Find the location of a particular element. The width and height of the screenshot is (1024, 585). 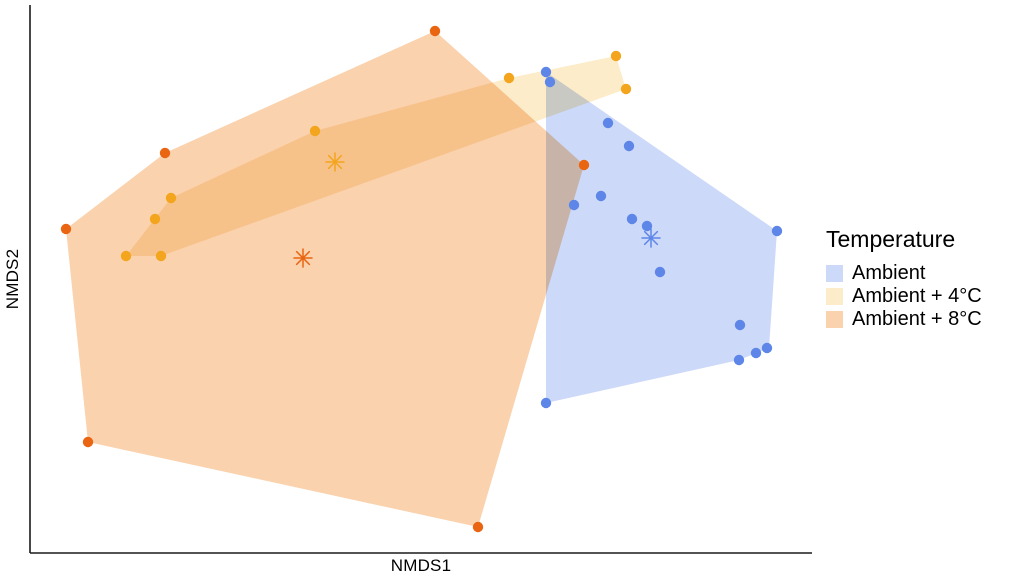

legend-label-ambient-plus-4: Ambient + 4°C is located at coordinates (917, 295).